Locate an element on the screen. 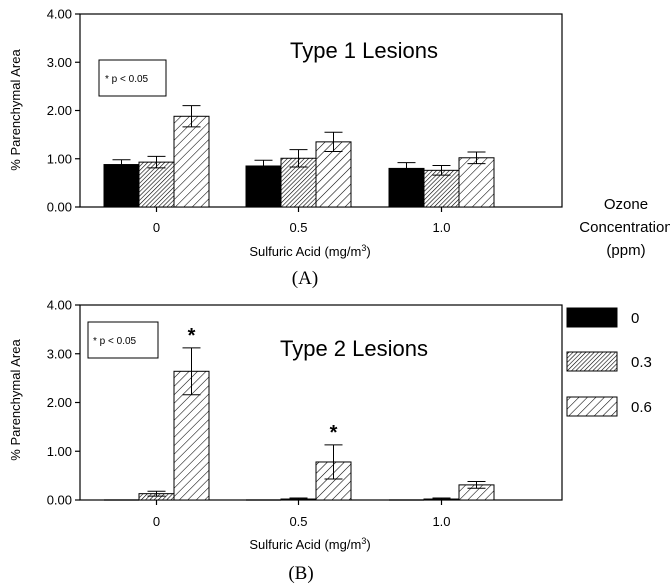  panel-title: Type 2 Lesions is located at coordinates (354, 348).